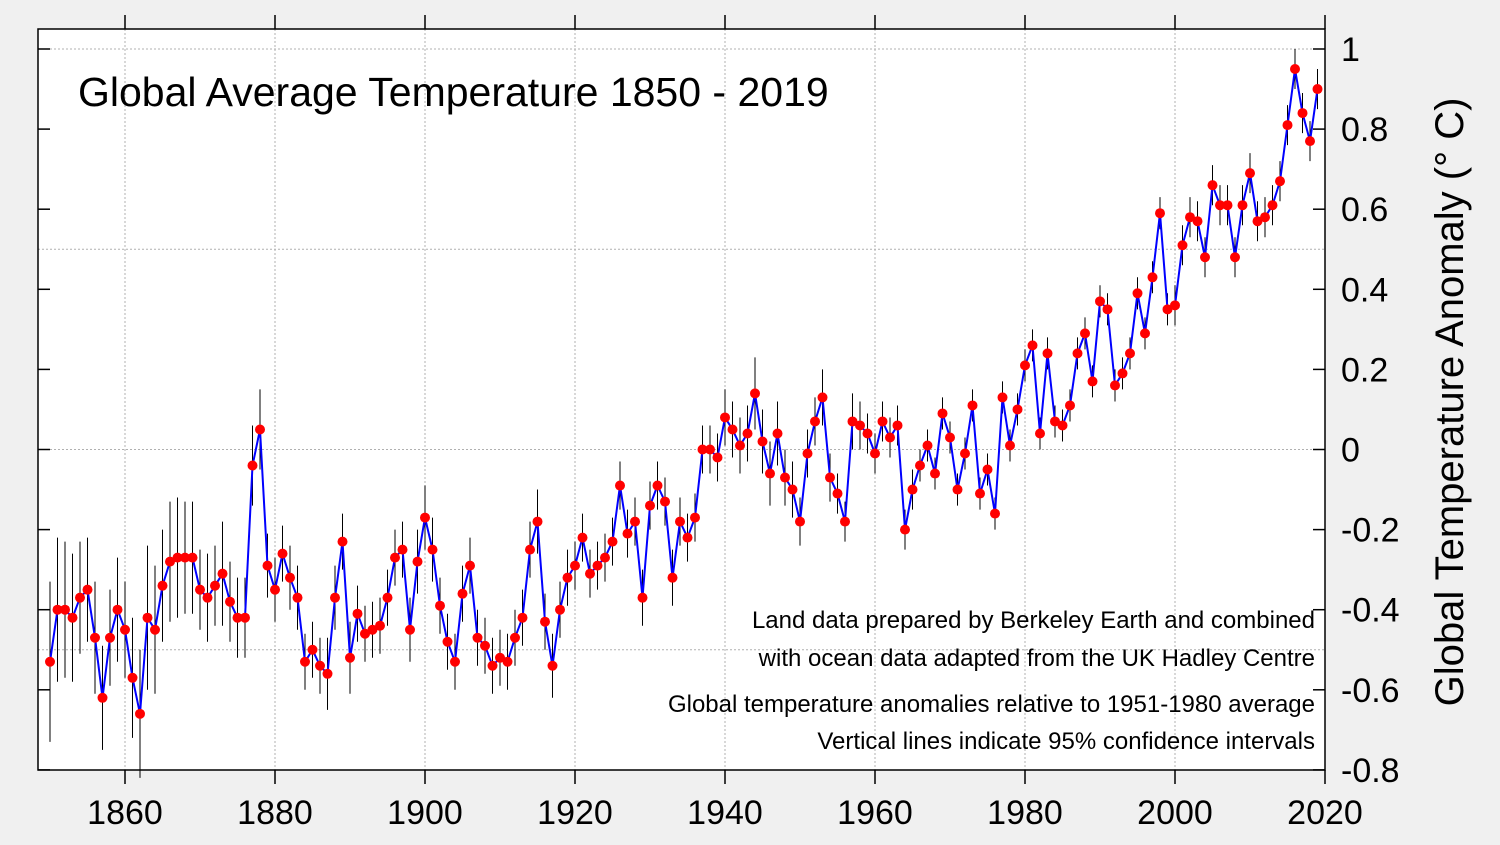 Image resolution: width=1500 pixels, height=845 pixels. What do you see at coordinates (1364, 370) in the screenshot?
I see `y-tick-label: 0.2` at bounding box center [1364, 370].